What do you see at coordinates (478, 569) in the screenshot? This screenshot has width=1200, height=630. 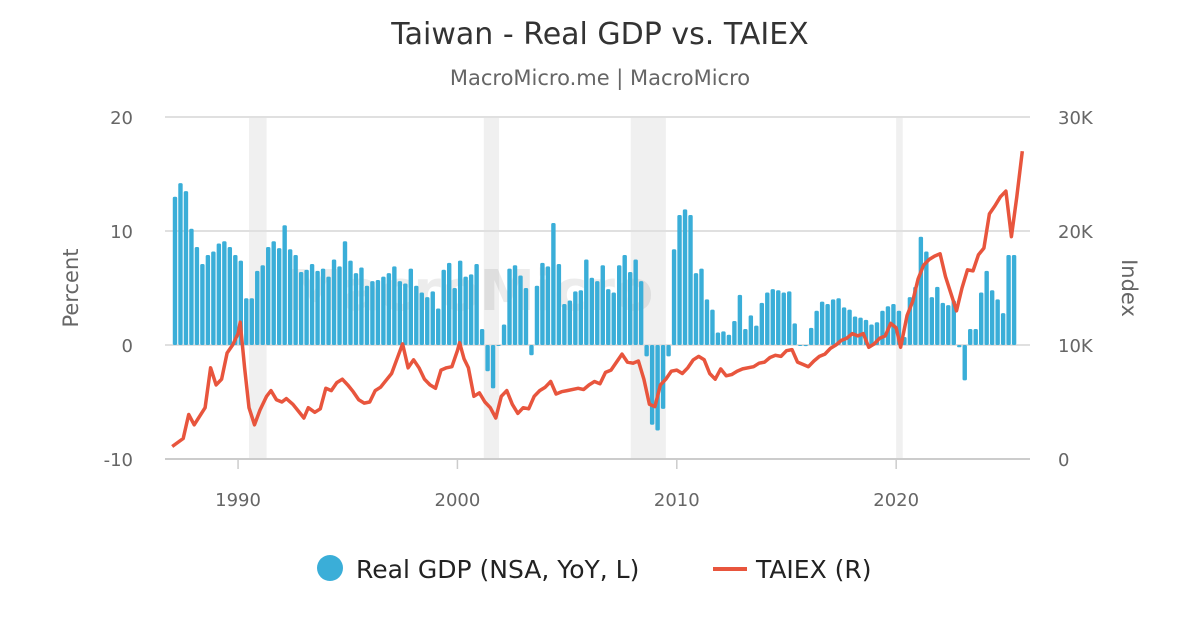 I see `legend-item-gdp: Real GDP (NSA, YoY, L)` at bounding box center [478, 569].